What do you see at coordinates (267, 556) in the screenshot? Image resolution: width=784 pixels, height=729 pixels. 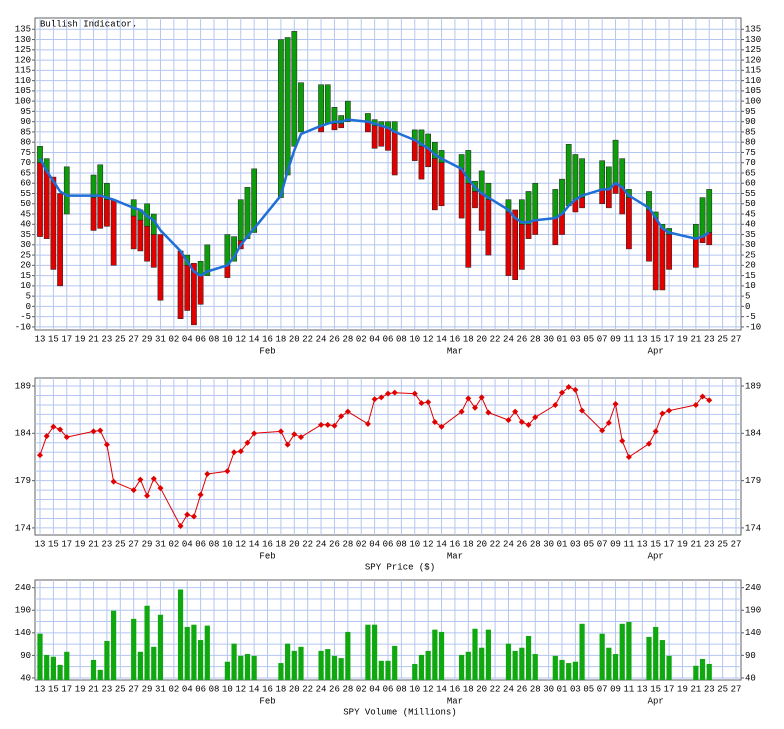 I see `month-label: Feb` at bounding box center [267, 556].